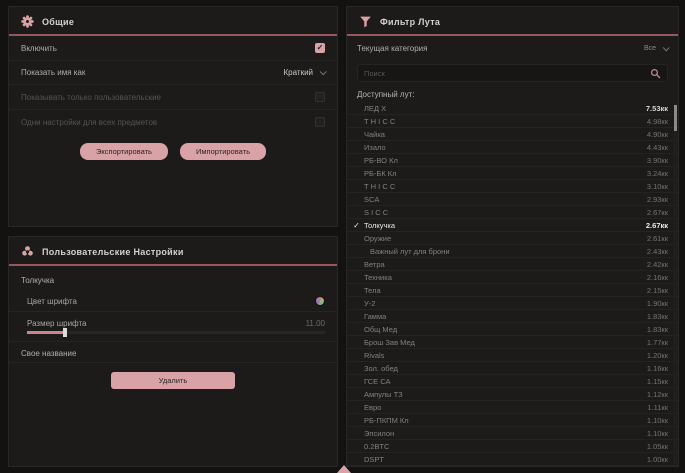 Image resolution: width=685 pixels, height=473 pixels. What do you see at coordinates (512, 225) in the screenshot?
I see `loot-list-row: ✓ Толкучка 2.67кк` at bounding box center [512, 225].